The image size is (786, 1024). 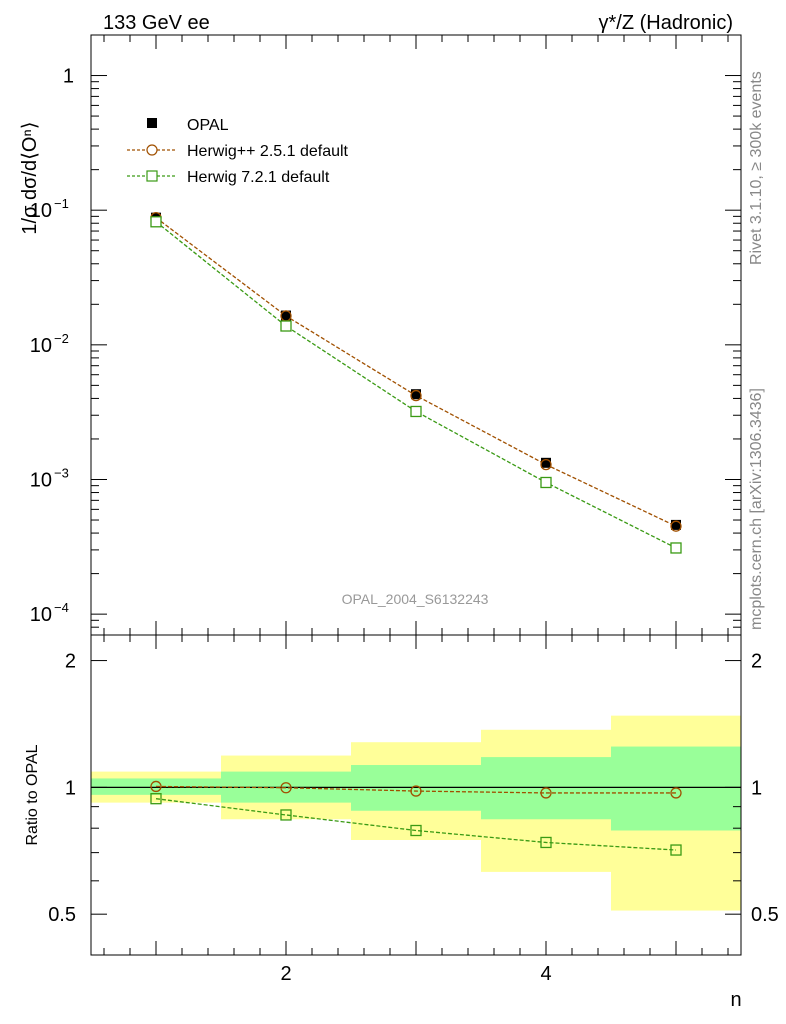 What do you see at coordinates (152, 176) in the screenshot?
I see `legend-marker-herwig7` at bounding box center [152, 176].